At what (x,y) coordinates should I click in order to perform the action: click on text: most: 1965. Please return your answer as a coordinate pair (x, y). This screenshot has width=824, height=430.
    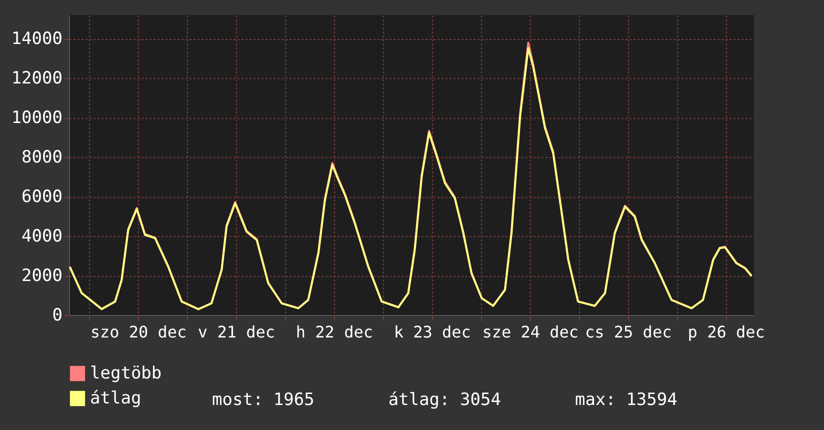
    Looking at the image, I should click on (263, 400).